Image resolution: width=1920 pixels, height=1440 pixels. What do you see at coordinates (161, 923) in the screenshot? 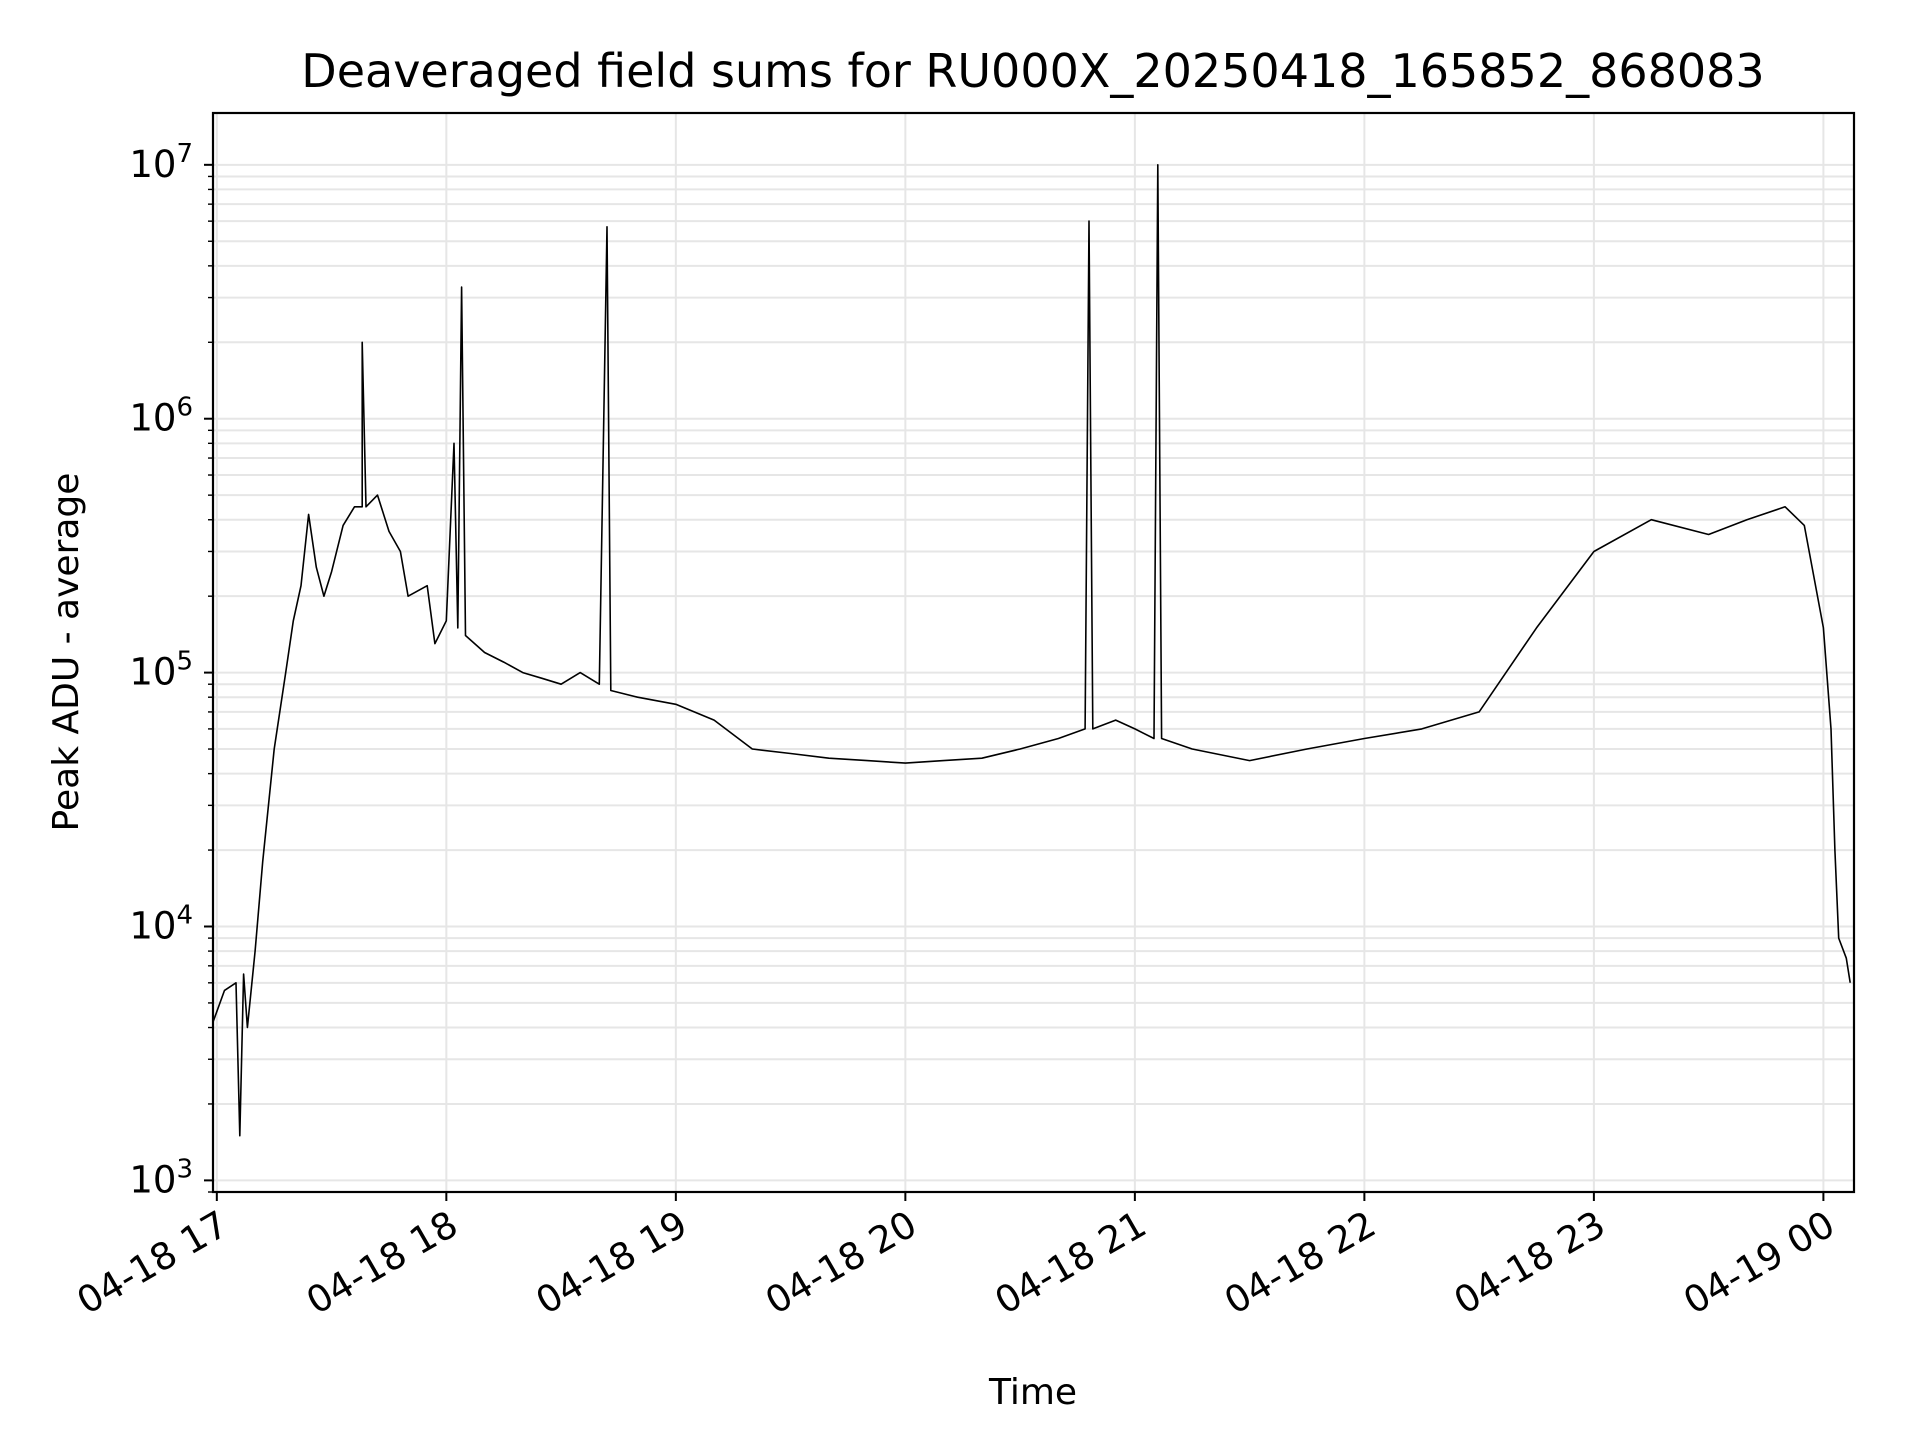
I see `y-tick-label: 104` at bounding box center [161, 923].